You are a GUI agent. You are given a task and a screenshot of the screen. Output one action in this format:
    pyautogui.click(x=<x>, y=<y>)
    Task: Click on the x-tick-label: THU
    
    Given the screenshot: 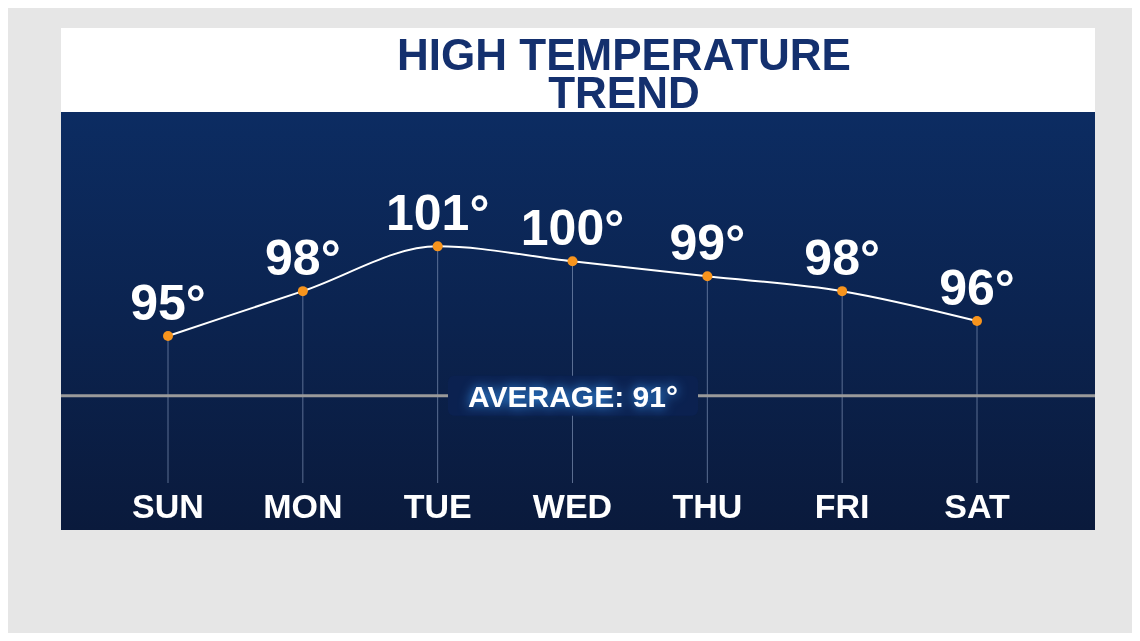 What is the action you would take?
    pyautogui.click(x=707, y=506)
    